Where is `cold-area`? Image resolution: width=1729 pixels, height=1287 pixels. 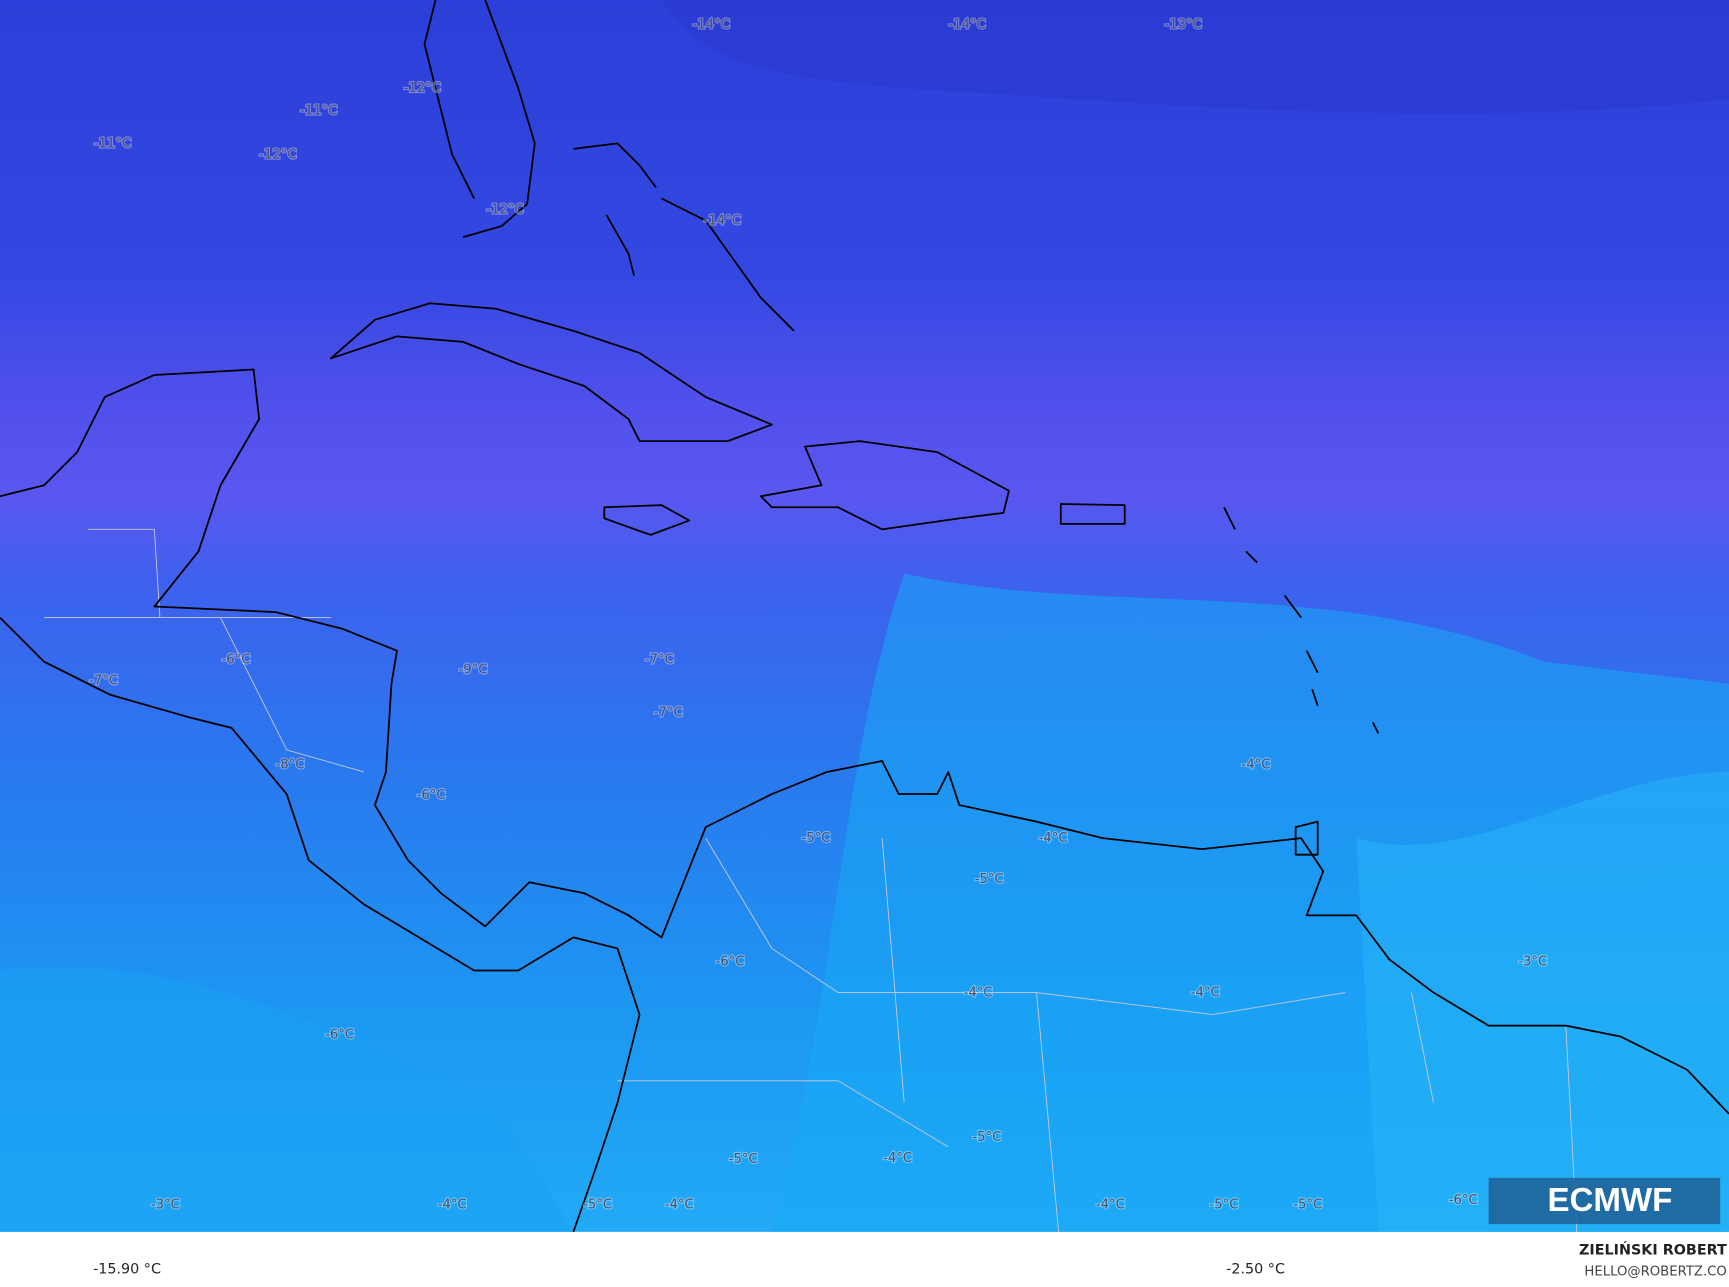
cold-area is located at coordinates (1195, 57).